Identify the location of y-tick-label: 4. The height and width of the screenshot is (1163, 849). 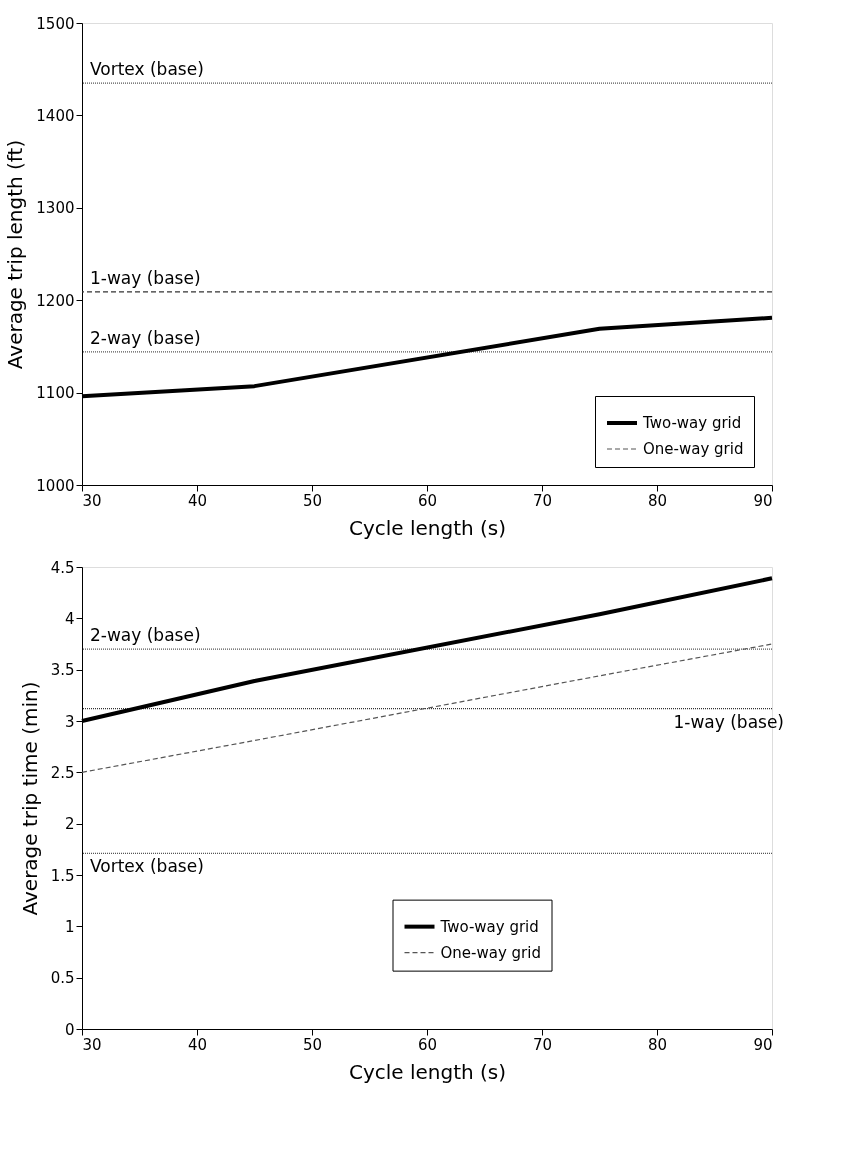
(69, 618).